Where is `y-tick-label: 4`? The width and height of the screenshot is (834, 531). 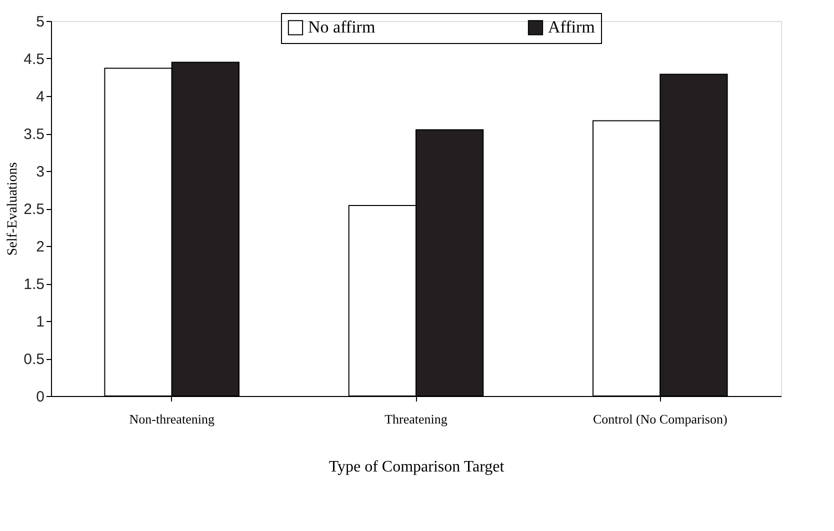
y-tick-label: 4 is located at coordinates (40, 97).